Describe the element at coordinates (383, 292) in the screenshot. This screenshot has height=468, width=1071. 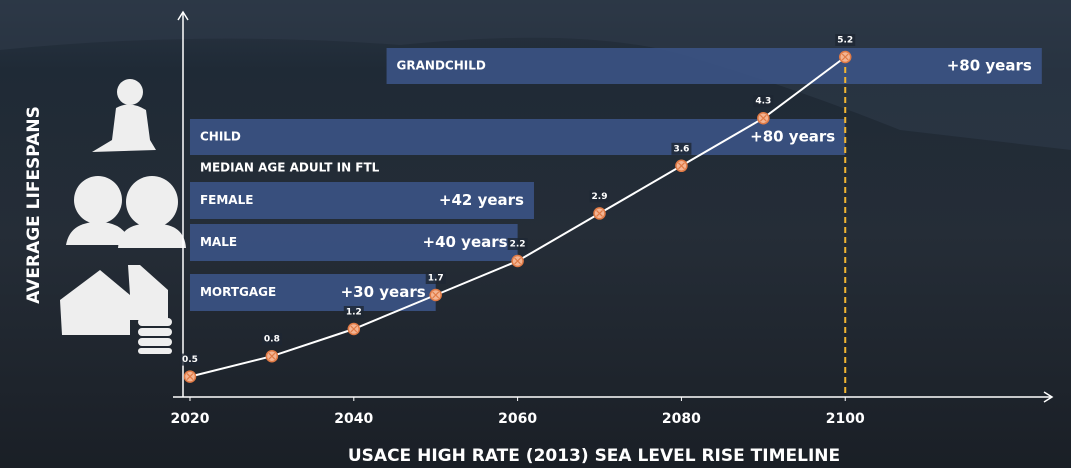
I see `bar-value-label: +30 years` at that location.